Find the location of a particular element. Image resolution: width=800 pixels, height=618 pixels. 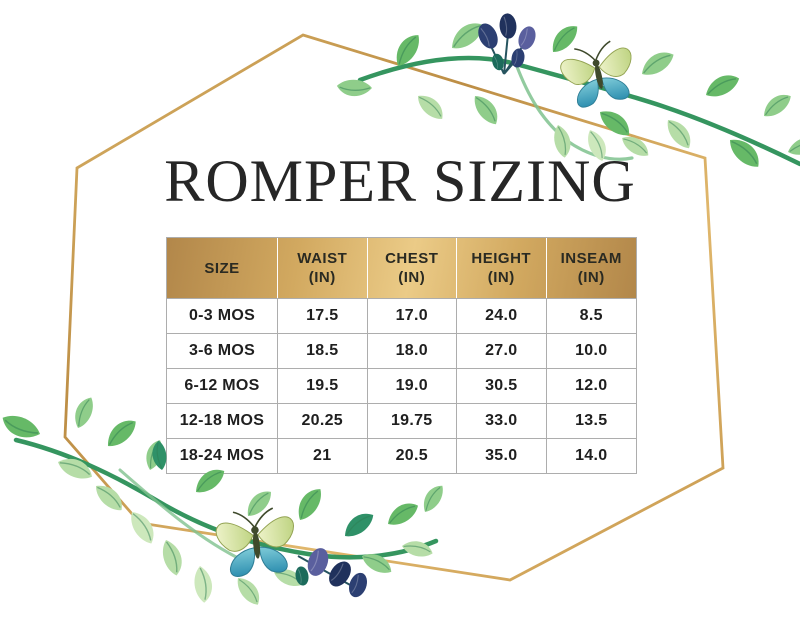

table-cell: 35.0 is located at coordinates (502, 455).